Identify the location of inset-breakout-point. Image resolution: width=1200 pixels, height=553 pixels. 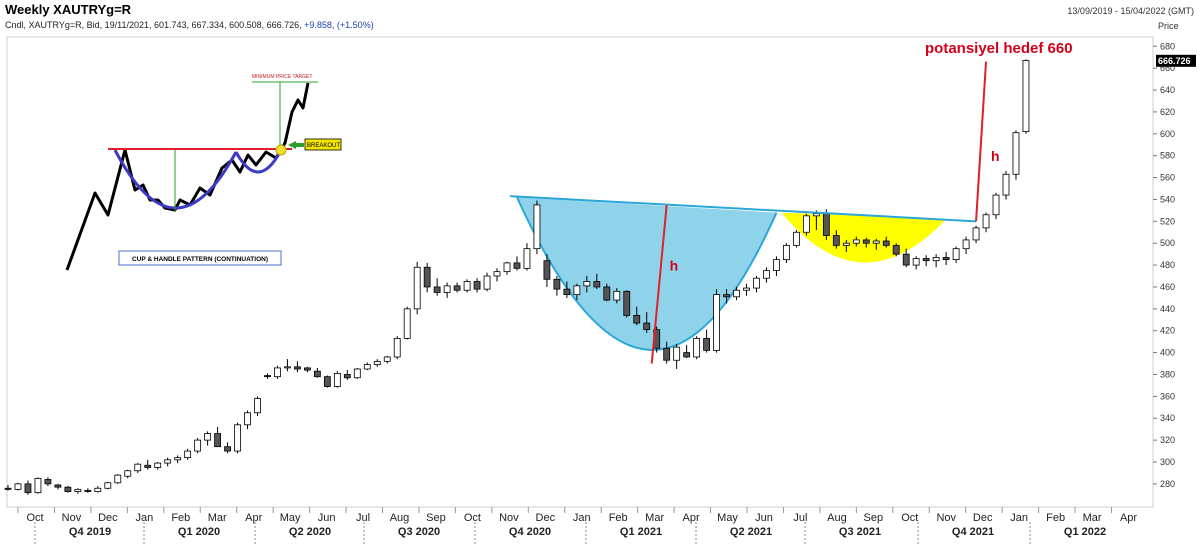
(281, 150).